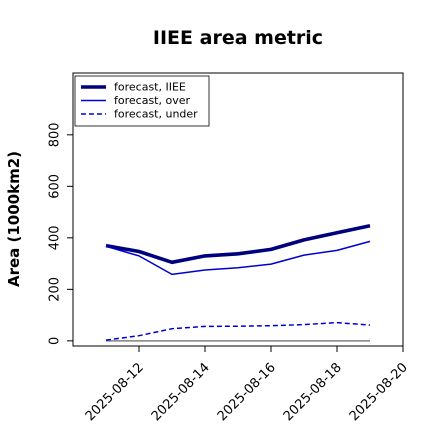  I want to click on x-tick-label-0: 2025-08-12, so click(115, 392).